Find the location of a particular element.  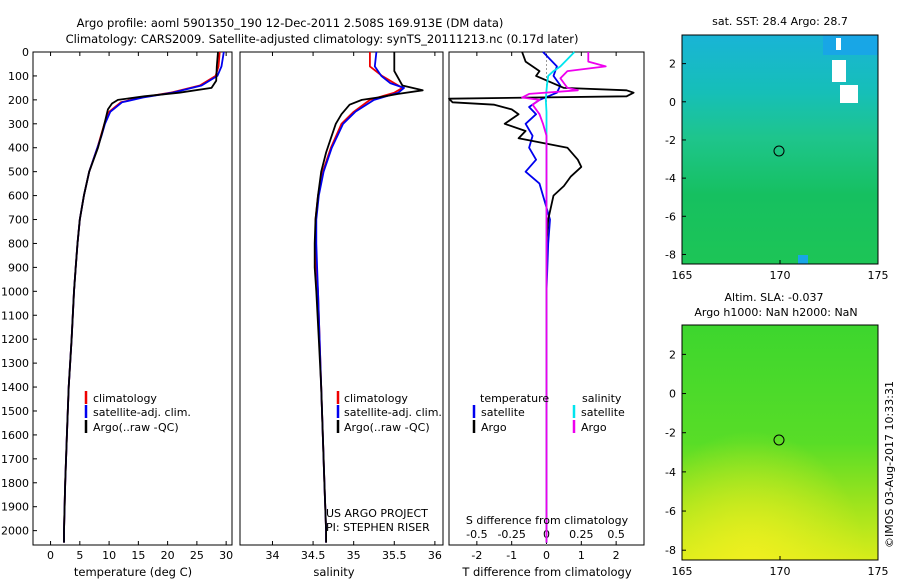

t-difference-xlabel: T difference from climatology is located at coordinates (546, 572).